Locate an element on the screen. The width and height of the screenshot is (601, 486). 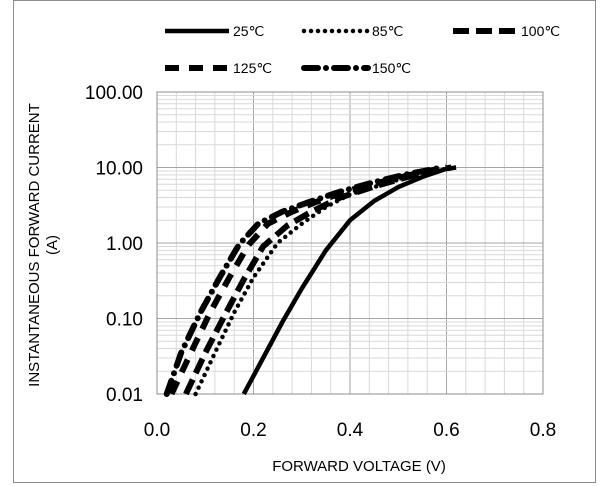
y-axis-unit: (A) is located at coordinates (52, 245).